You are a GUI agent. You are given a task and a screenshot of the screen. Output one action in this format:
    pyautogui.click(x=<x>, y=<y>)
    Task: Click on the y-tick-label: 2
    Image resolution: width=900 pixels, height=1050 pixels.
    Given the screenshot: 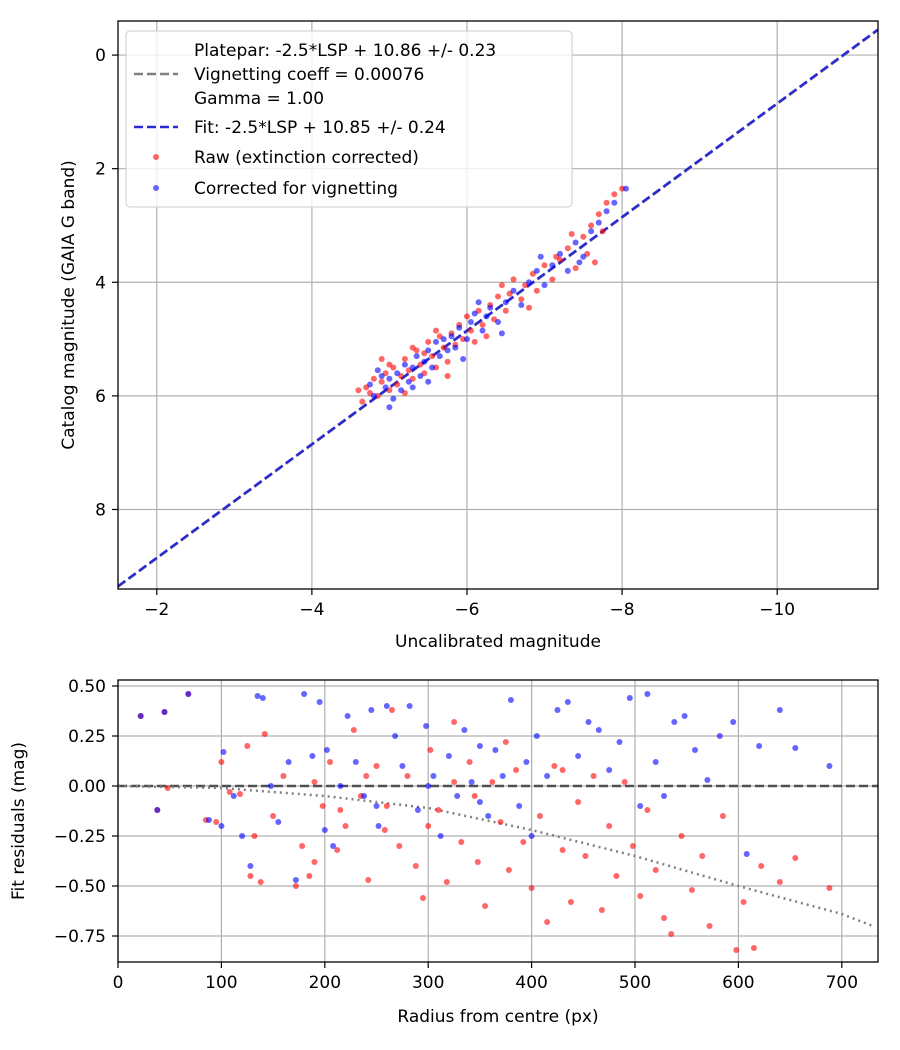 What is the action you would take?
    pyautogui.click(x=100, y=170)
    